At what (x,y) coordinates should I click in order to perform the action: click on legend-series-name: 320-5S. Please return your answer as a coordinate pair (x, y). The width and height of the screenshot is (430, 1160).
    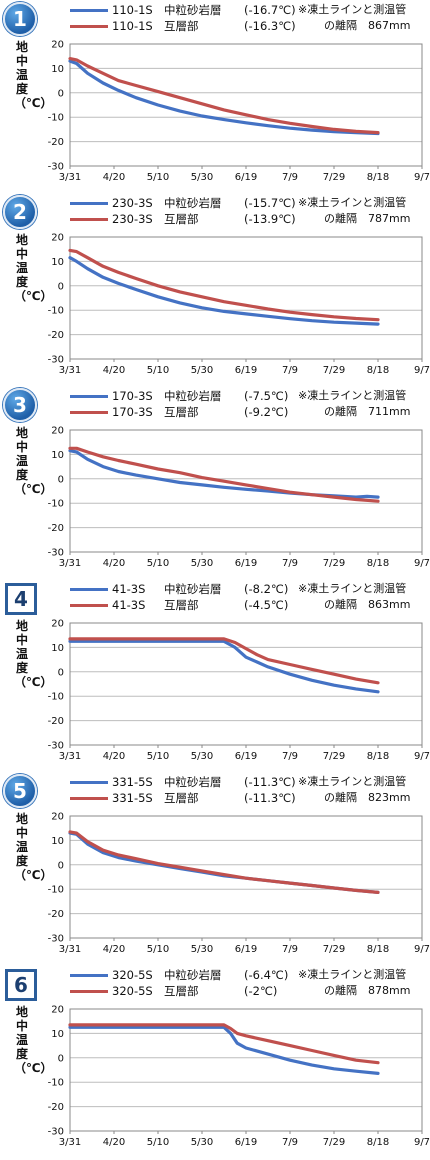
    Looking at the image, I should click on (132, 975).